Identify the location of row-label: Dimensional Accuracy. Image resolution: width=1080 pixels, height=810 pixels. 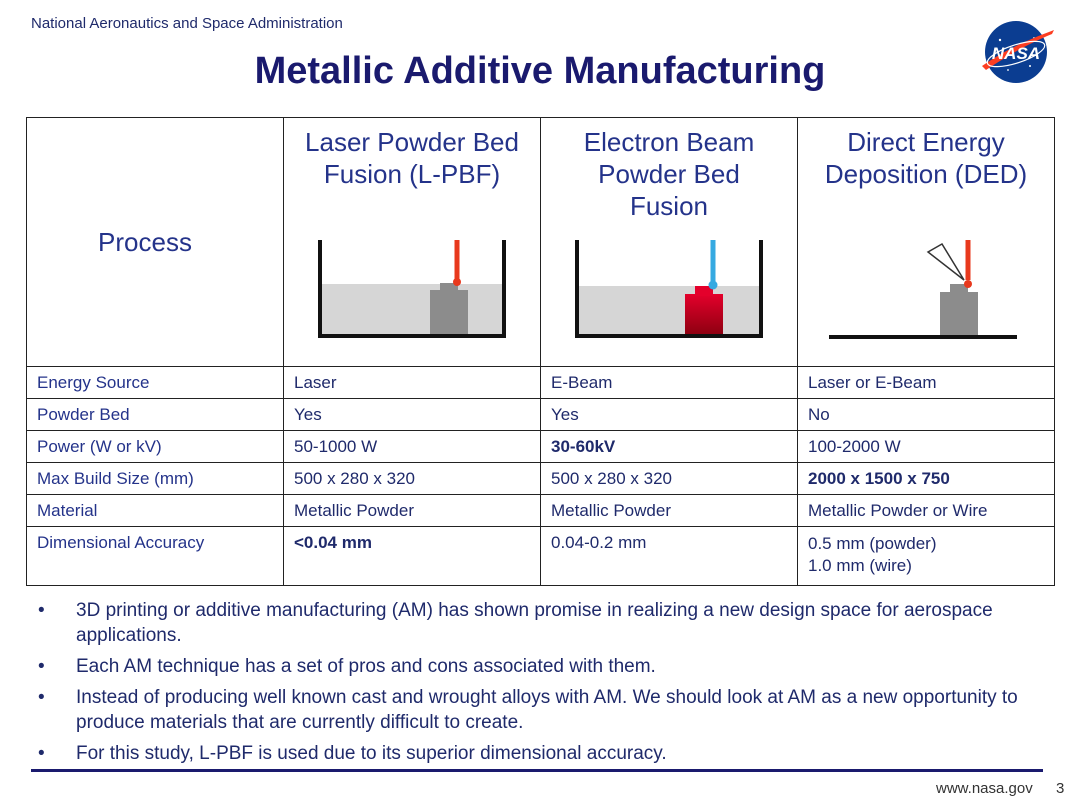
(155, 556).